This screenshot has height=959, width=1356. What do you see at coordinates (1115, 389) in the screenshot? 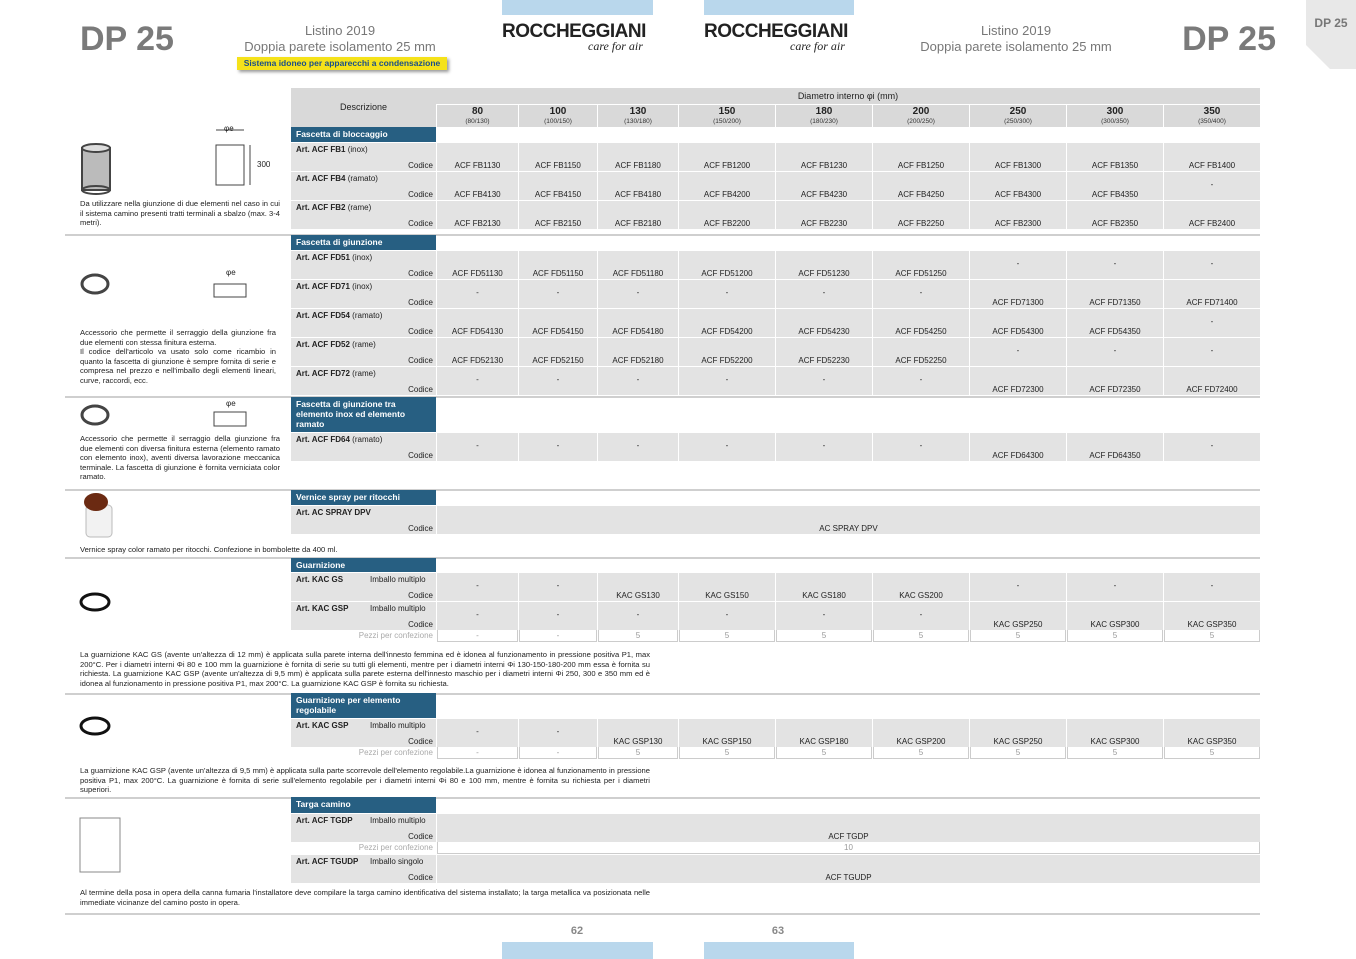
I see `code: ACF FD72350` at bounding box center [1115, 389].